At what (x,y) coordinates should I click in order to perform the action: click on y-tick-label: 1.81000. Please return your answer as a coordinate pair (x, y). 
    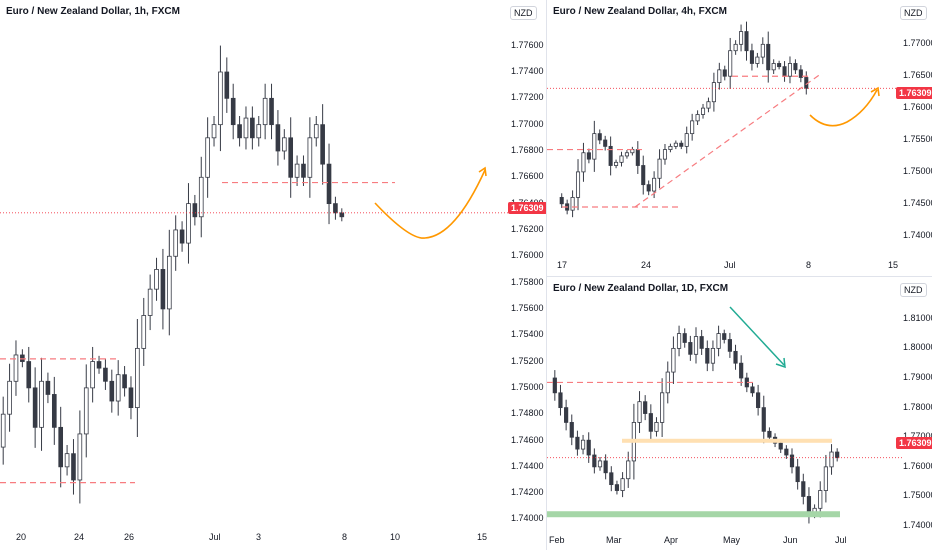
    Looking at the image, I should click on (917, 317).